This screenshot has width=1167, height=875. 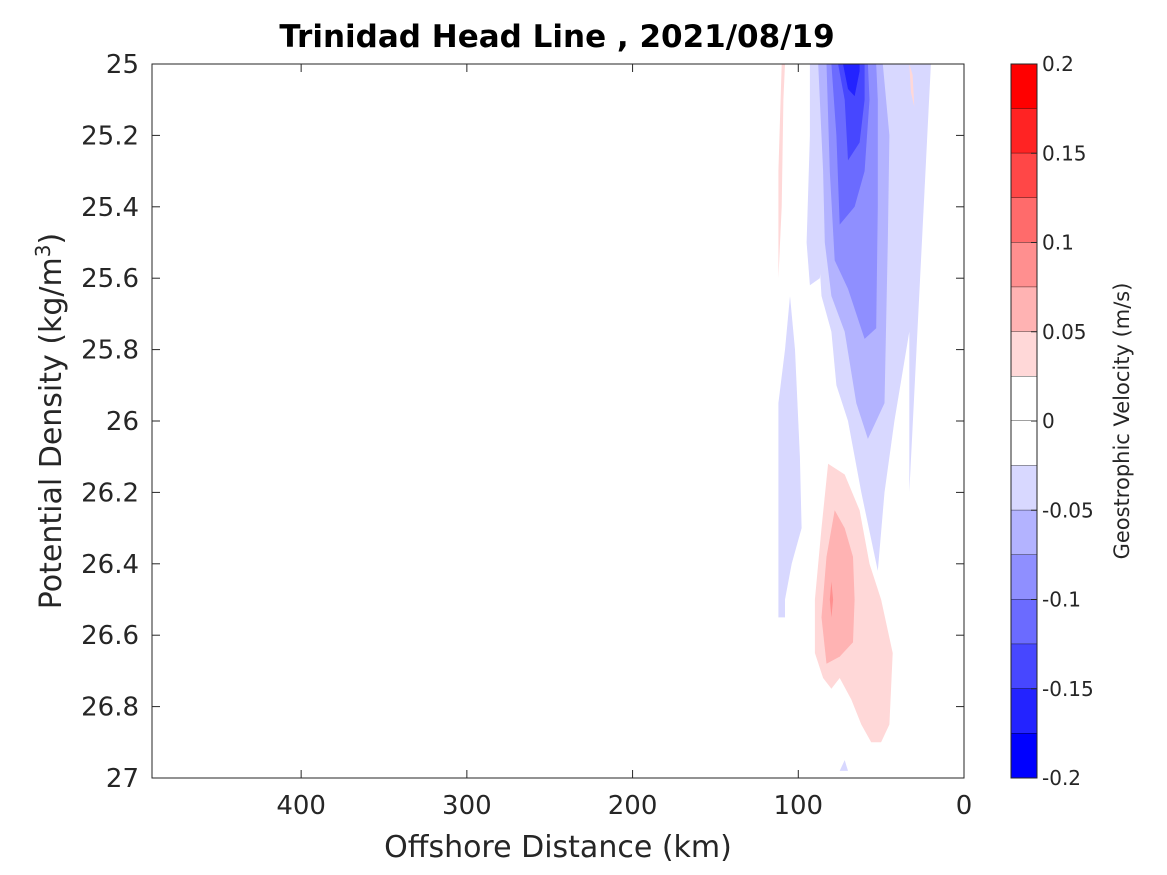 I want to click on x-axis-label: Offshore Distance (km), so click(x=558, y=847).